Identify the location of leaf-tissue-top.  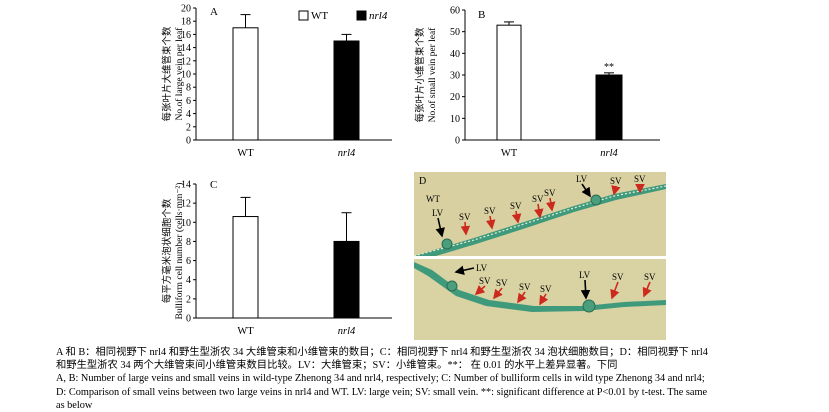
(540, 220).